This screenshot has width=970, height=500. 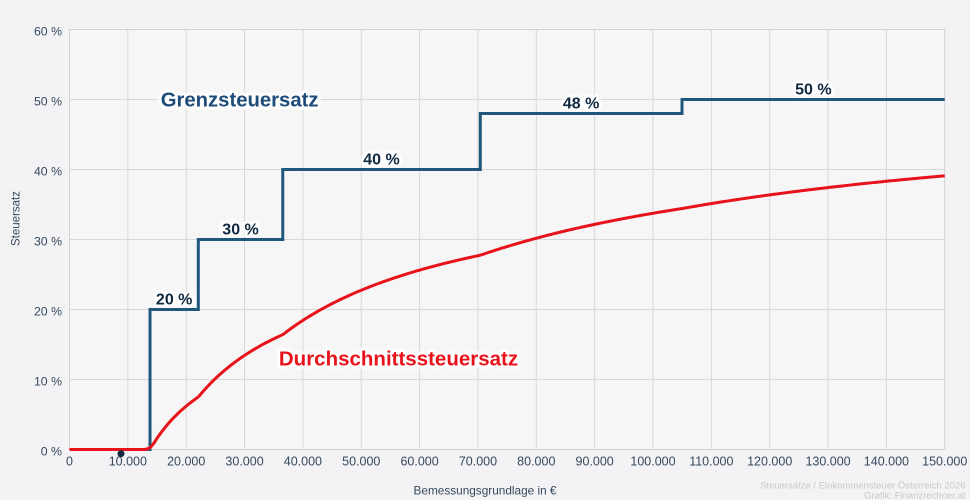 I want to click on svg-text: 40.000, so click(x=303, y=462).